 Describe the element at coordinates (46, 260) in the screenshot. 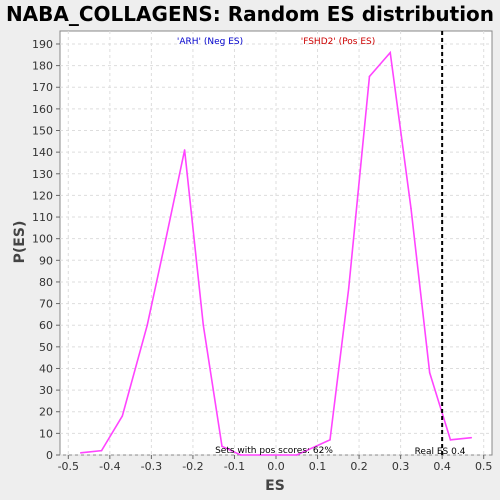

I see `y-tick-label: 90` at that location.